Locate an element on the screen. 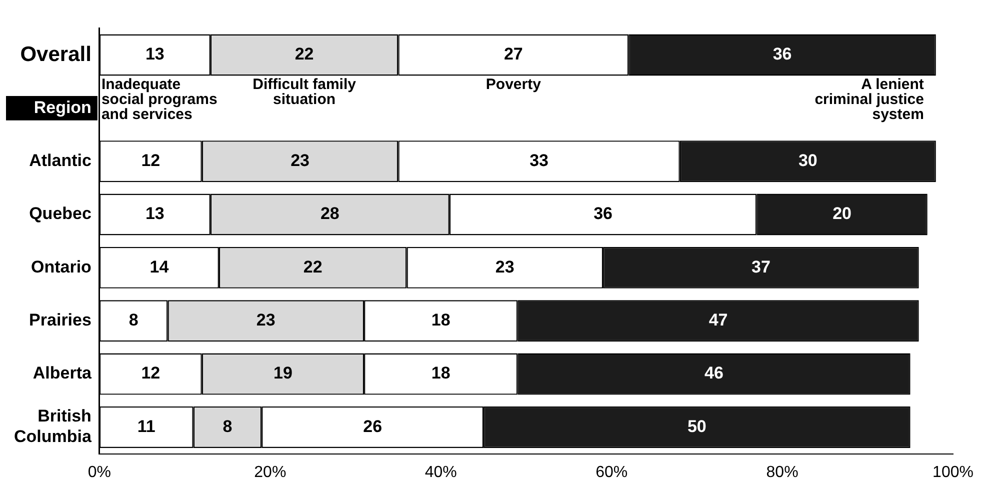 The image size is (983, 489). data-label: 14 is located at coordinates (160, 266).